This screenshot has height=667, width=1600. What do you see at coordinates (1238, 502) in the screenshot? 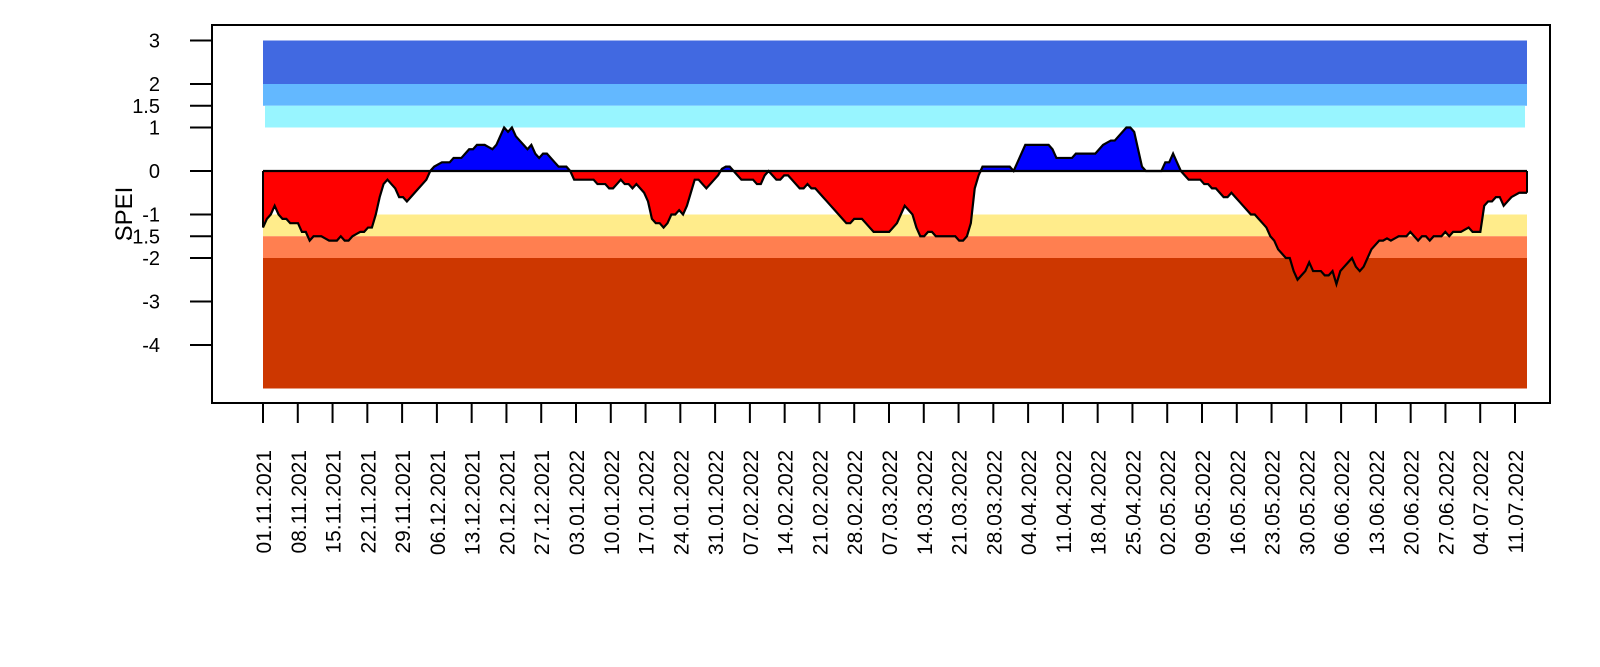
I see `x-tick-label: 16.05.2022` at bounding box center [1238, 502].